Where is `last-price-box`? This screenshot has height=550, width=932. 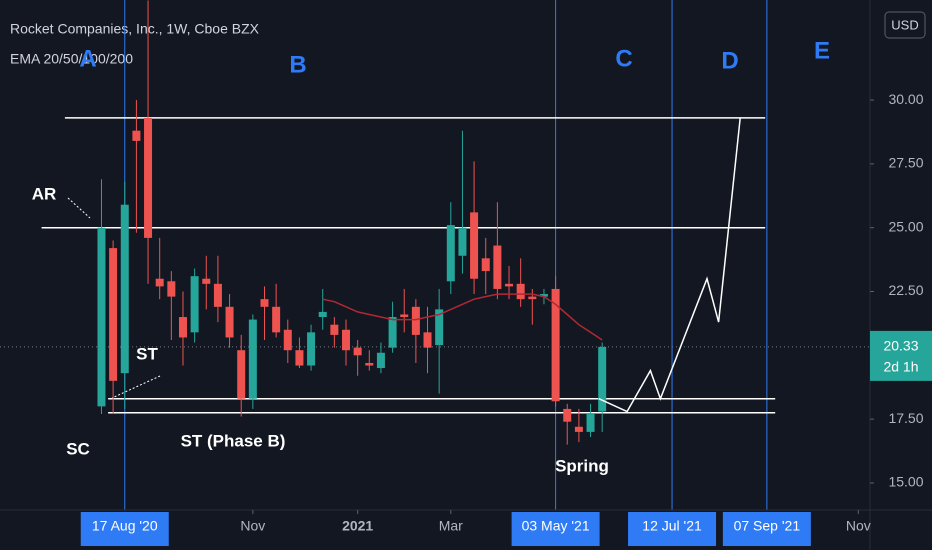
last-price-box is located at coordinates (901, 355).